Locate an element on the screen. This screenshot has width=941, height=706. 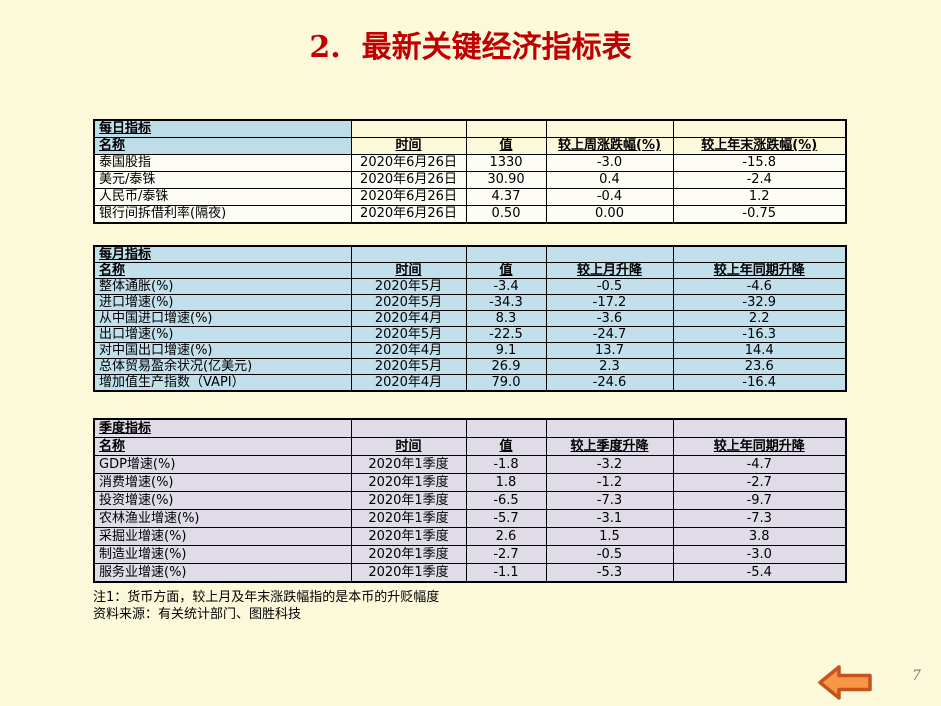
table-row: 进口增速(%) 2020年5月 -34.3 -17.2 -32.9 is located at coordinates (470, 302).